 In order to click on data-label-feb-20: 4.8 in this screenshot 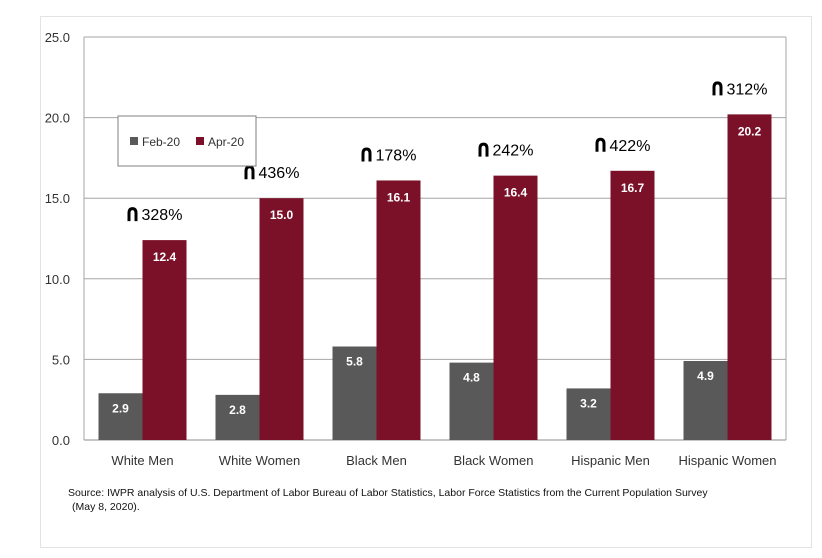, I will do `click(471, 378)`.